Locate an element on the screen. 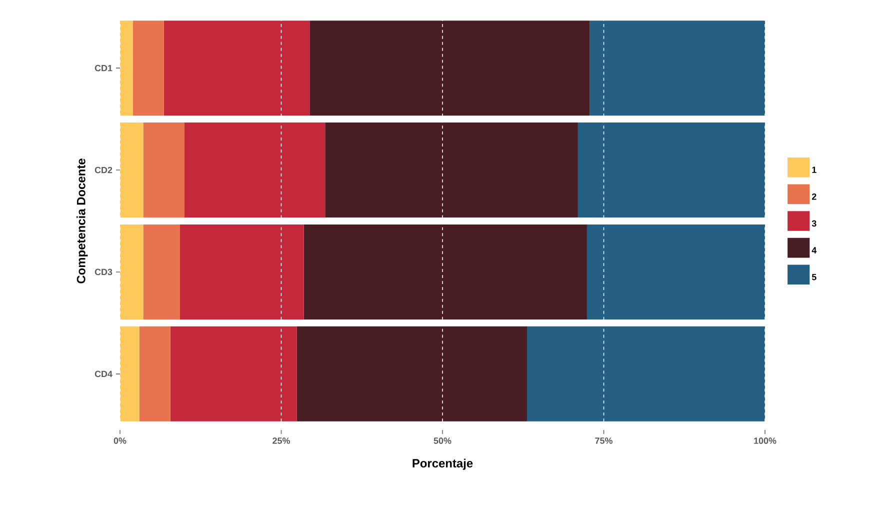  x-tick-label: 25% is located at coordinates (281, 441).